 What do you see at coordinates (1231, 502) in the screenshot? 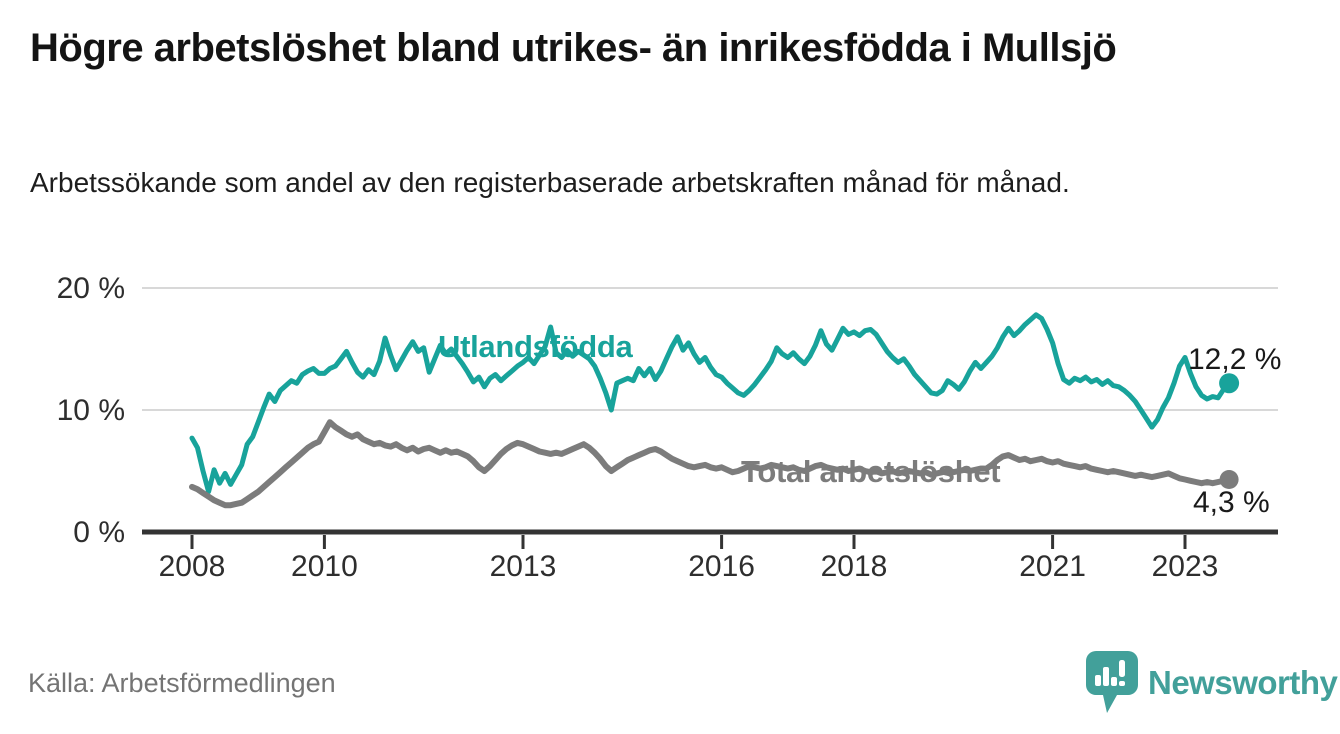
I see `end-value-label-total: 4,3 %` at bounding box center [1231, 502].